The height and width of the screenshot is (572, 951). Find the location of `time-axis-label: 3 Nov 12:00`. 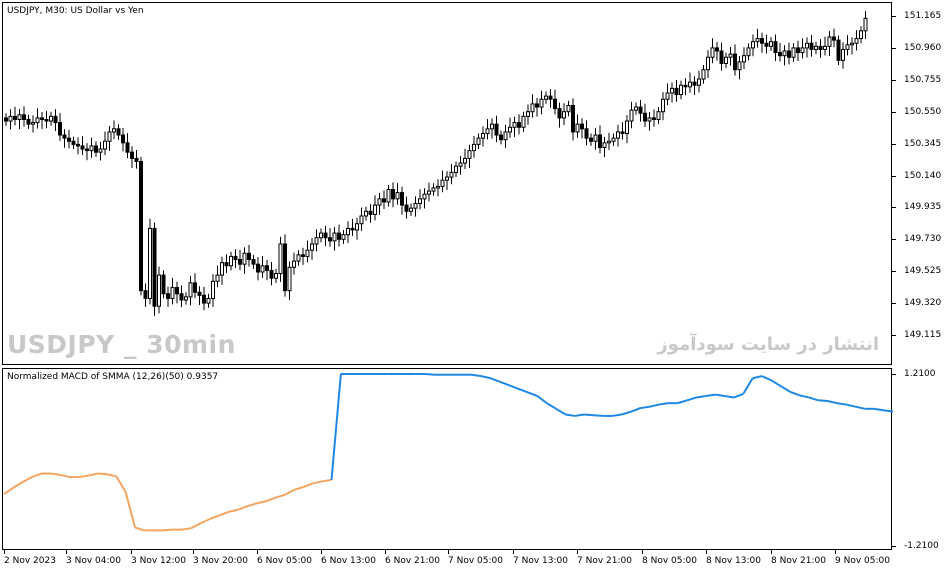

time-axis-label: 3 Nov 12:00 is located at coordinates (158, 561).